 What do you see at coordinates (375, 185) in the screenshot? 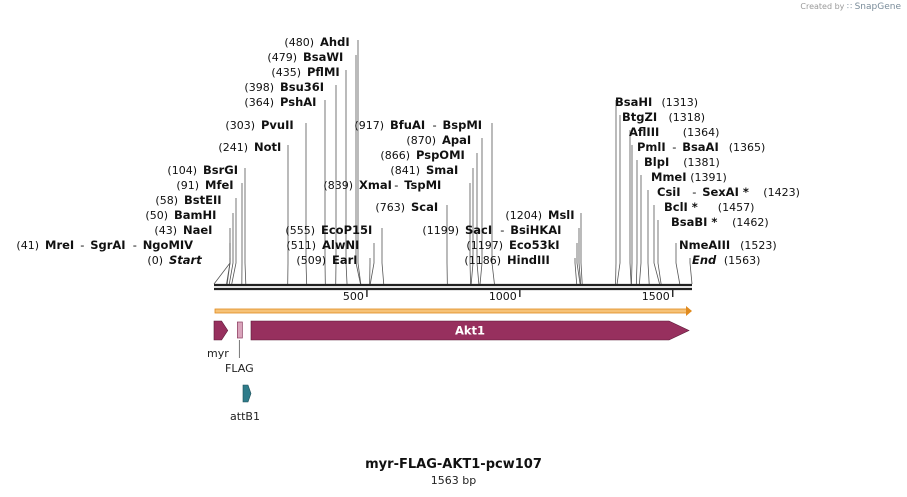
I see `site-name-label: XmaI` at bounding box center [375, 185].